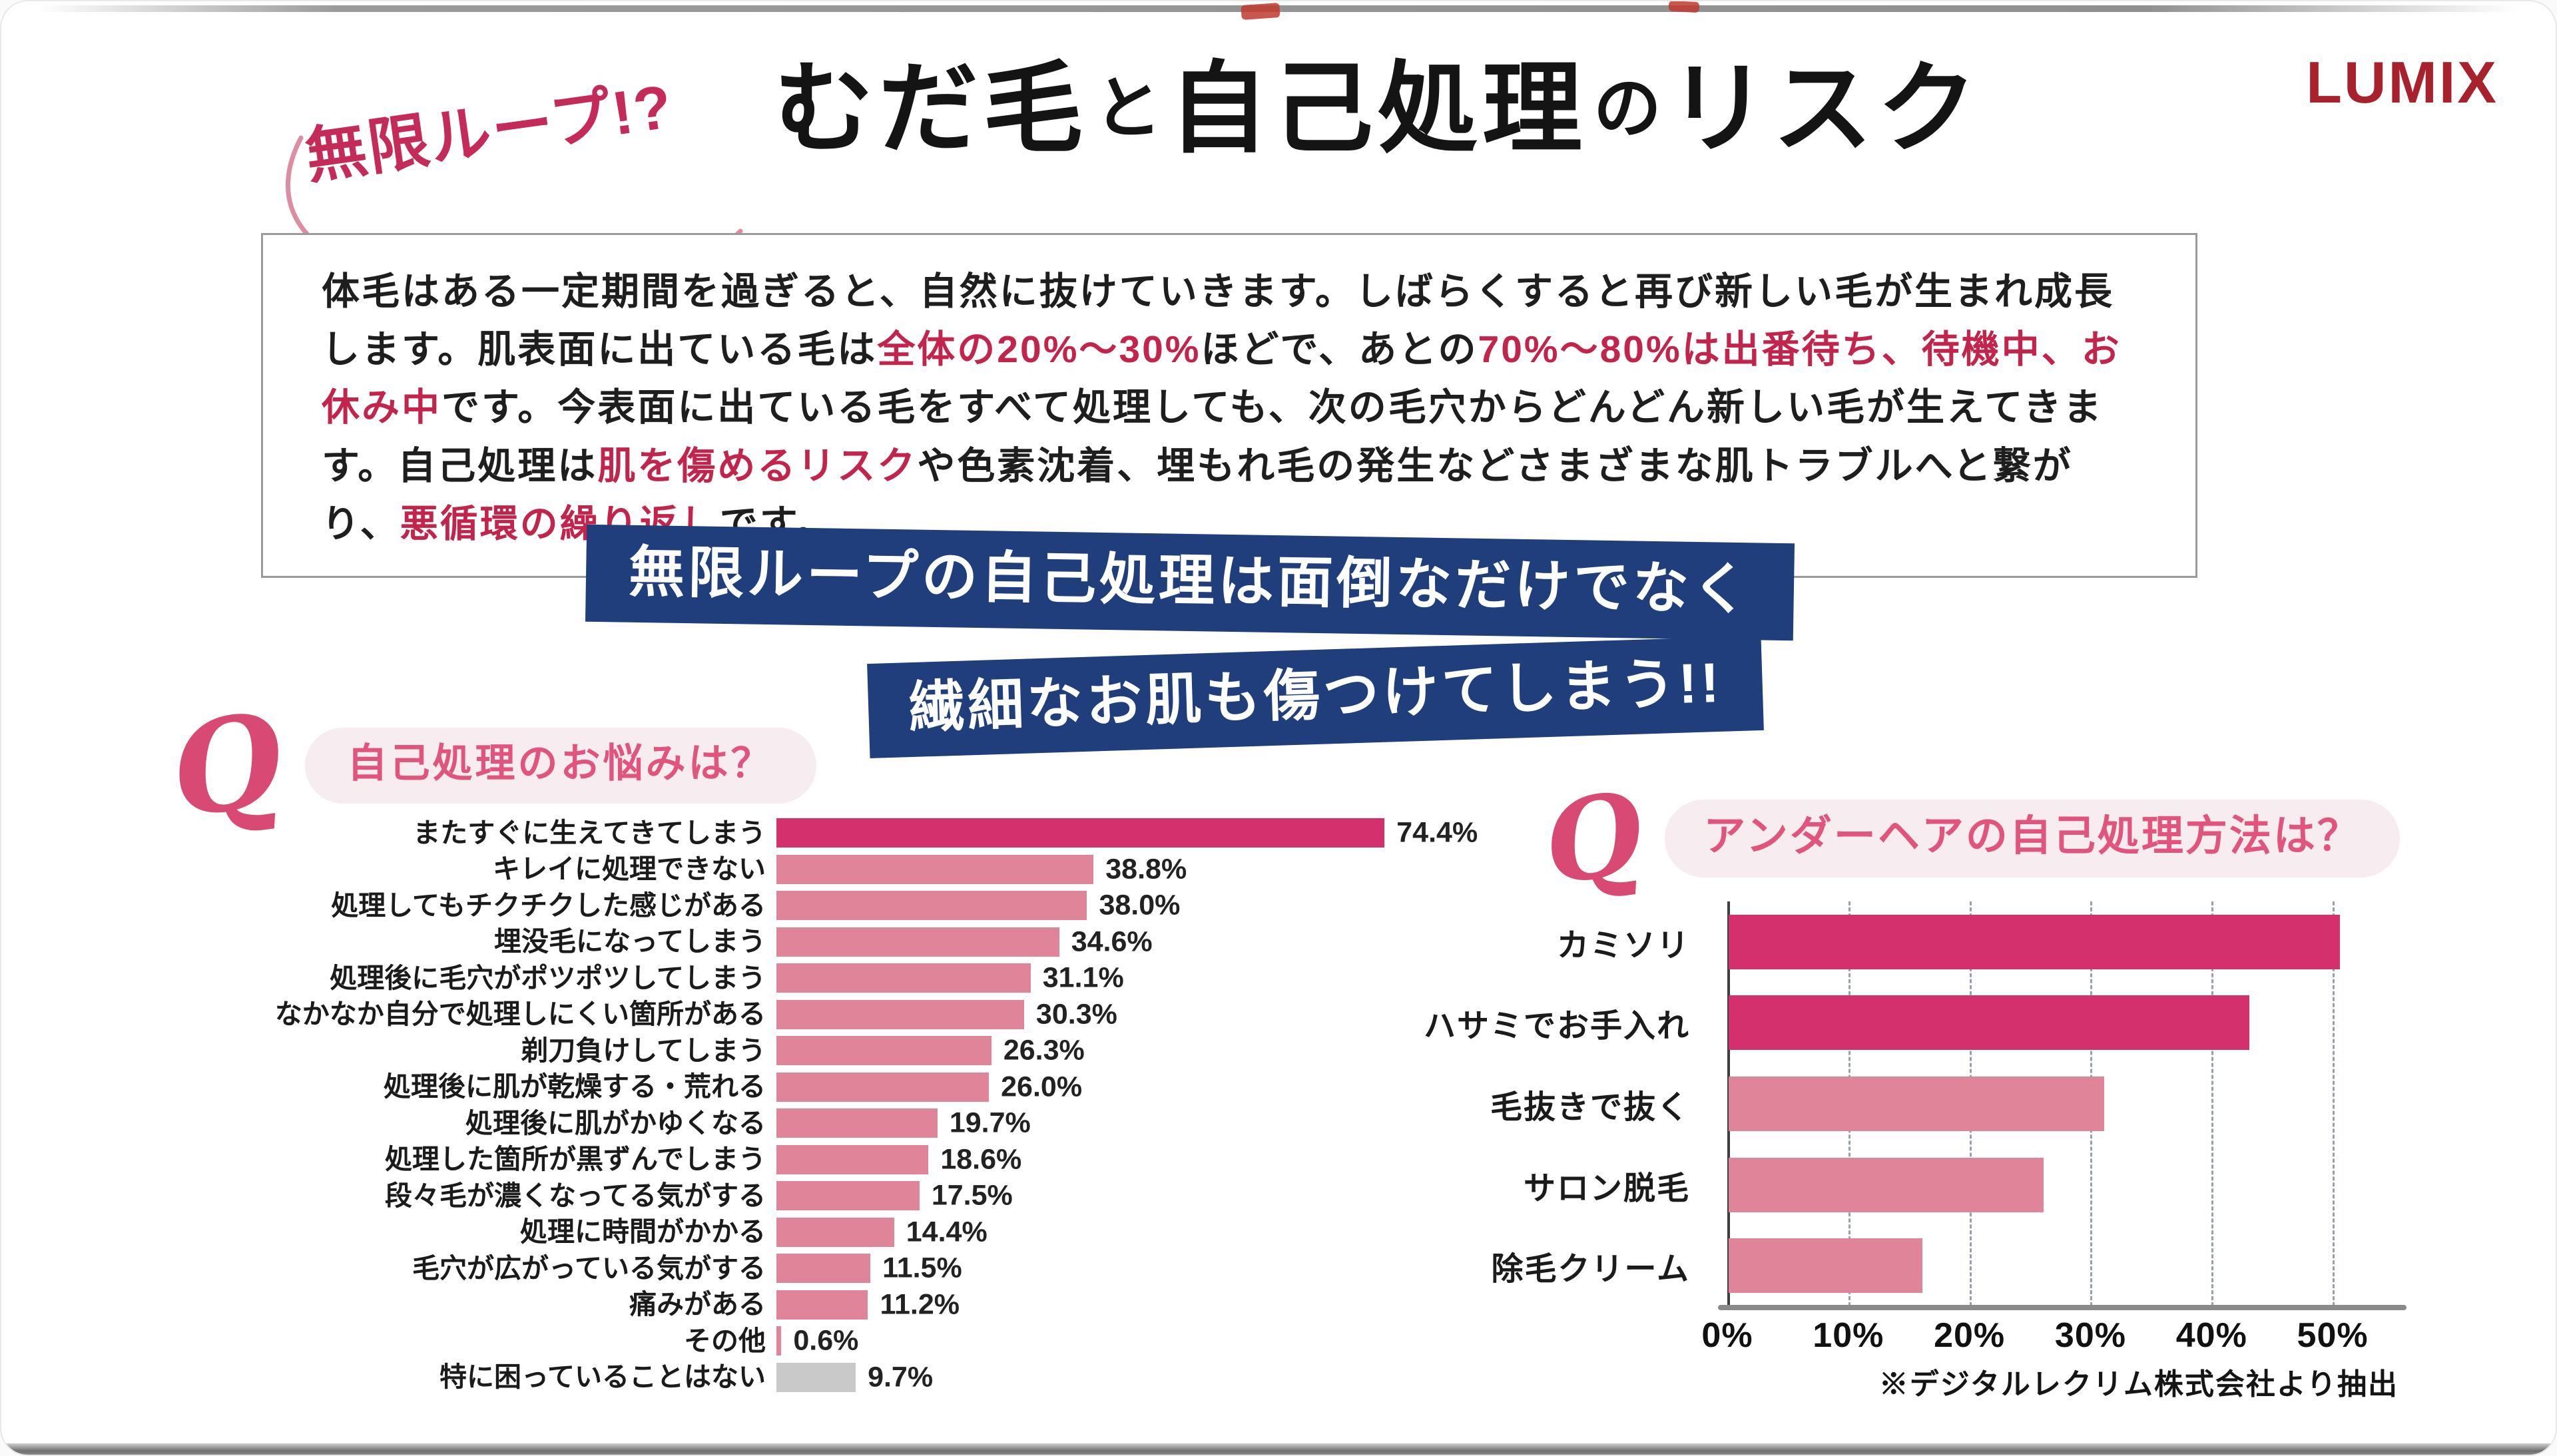 The width and height of the screenshot is (2557, 1456). Describe the element at coordinates (947, 1232) in the screenshot. I see `complaint-value-label: 14.4%` at that location.